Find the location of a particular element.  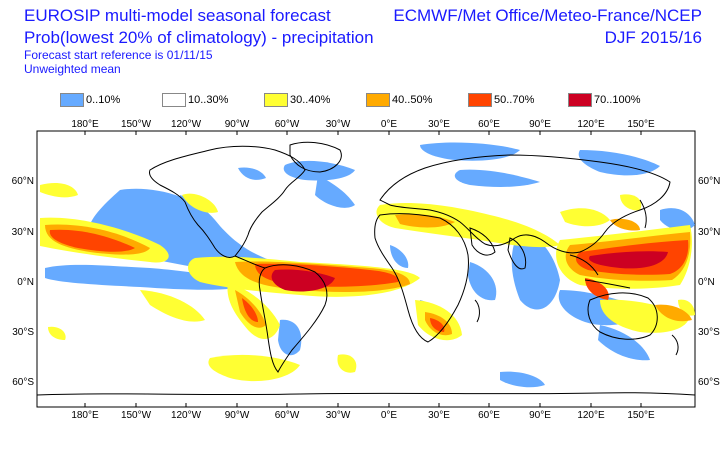

legend-item-30-40: 30..40% is located at coordinates (297, 100).